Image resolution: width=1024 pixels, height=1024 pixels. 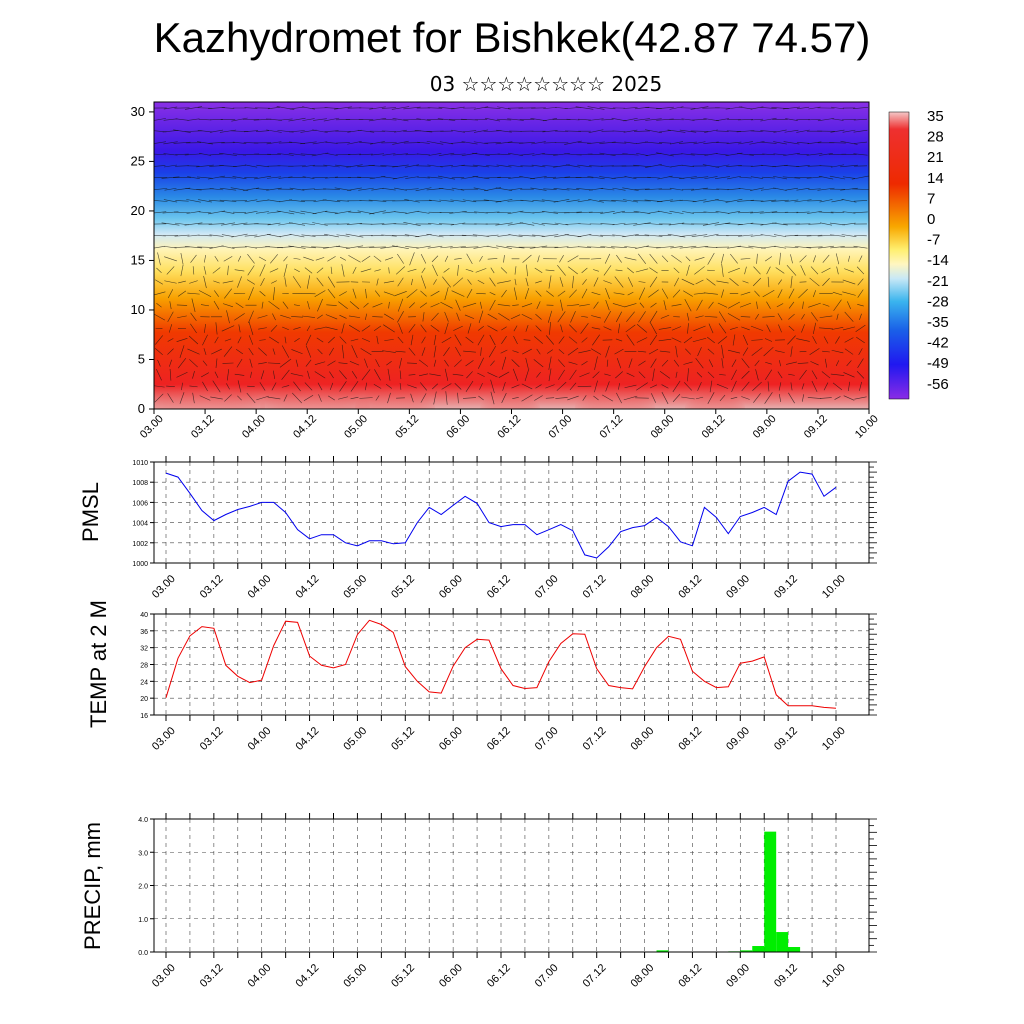 I want to click on temp-x-tick-label: 06.12, so click(x=499, y=739).